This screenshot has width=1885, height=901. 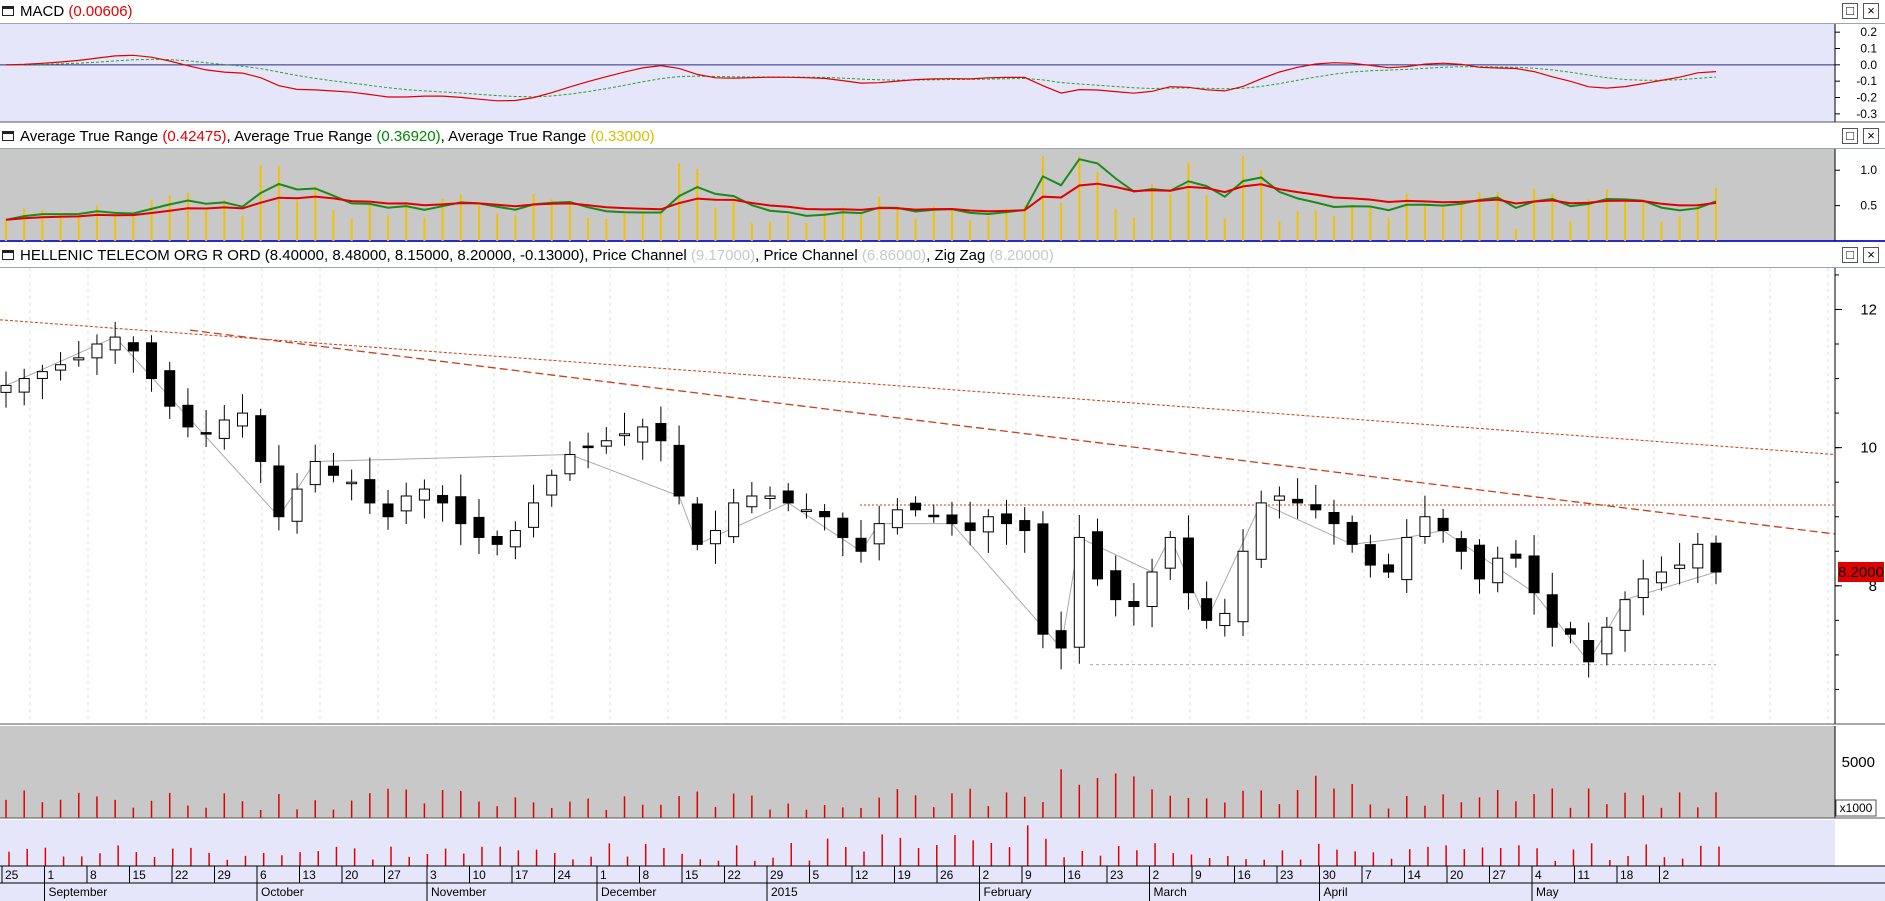 I want to click on time-month-label: October, so click(x=282, y=892).